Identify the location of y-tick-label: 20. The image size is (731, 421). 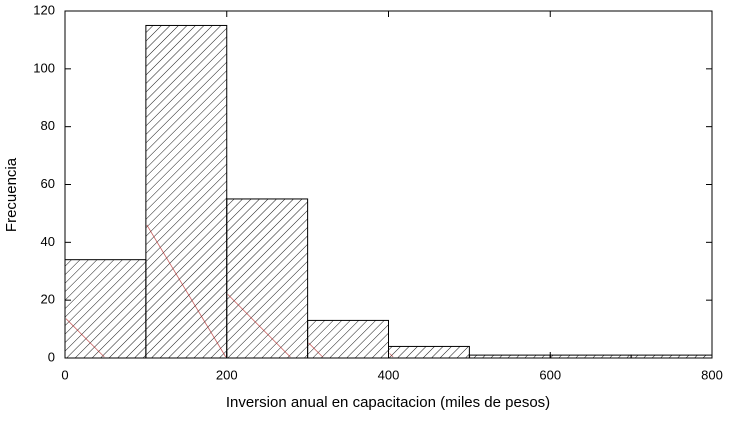
(48, 299).